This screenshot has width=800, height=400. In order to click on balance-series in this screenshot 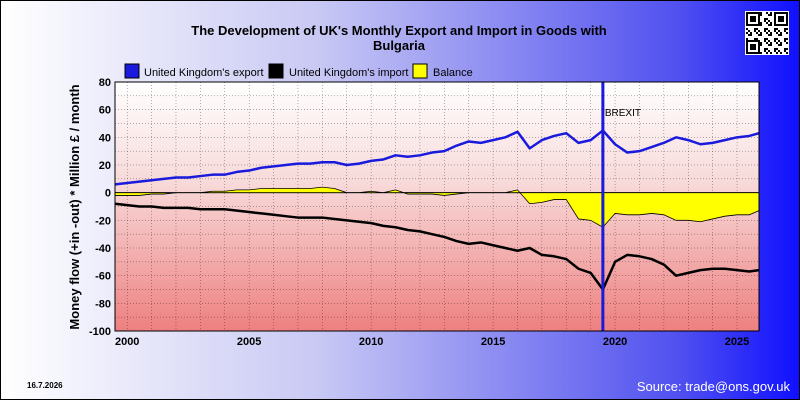, I will do `click(437, 207)`.